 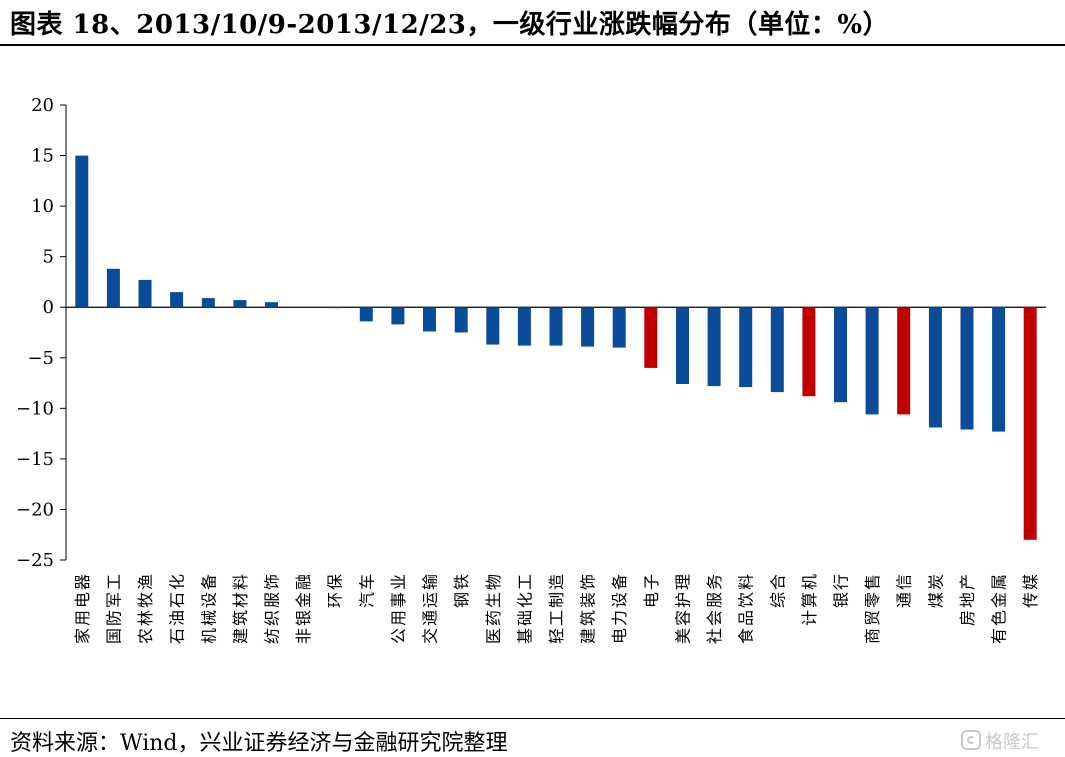 I want to click on y-tick-label: −10, so click(x=35, y=408).